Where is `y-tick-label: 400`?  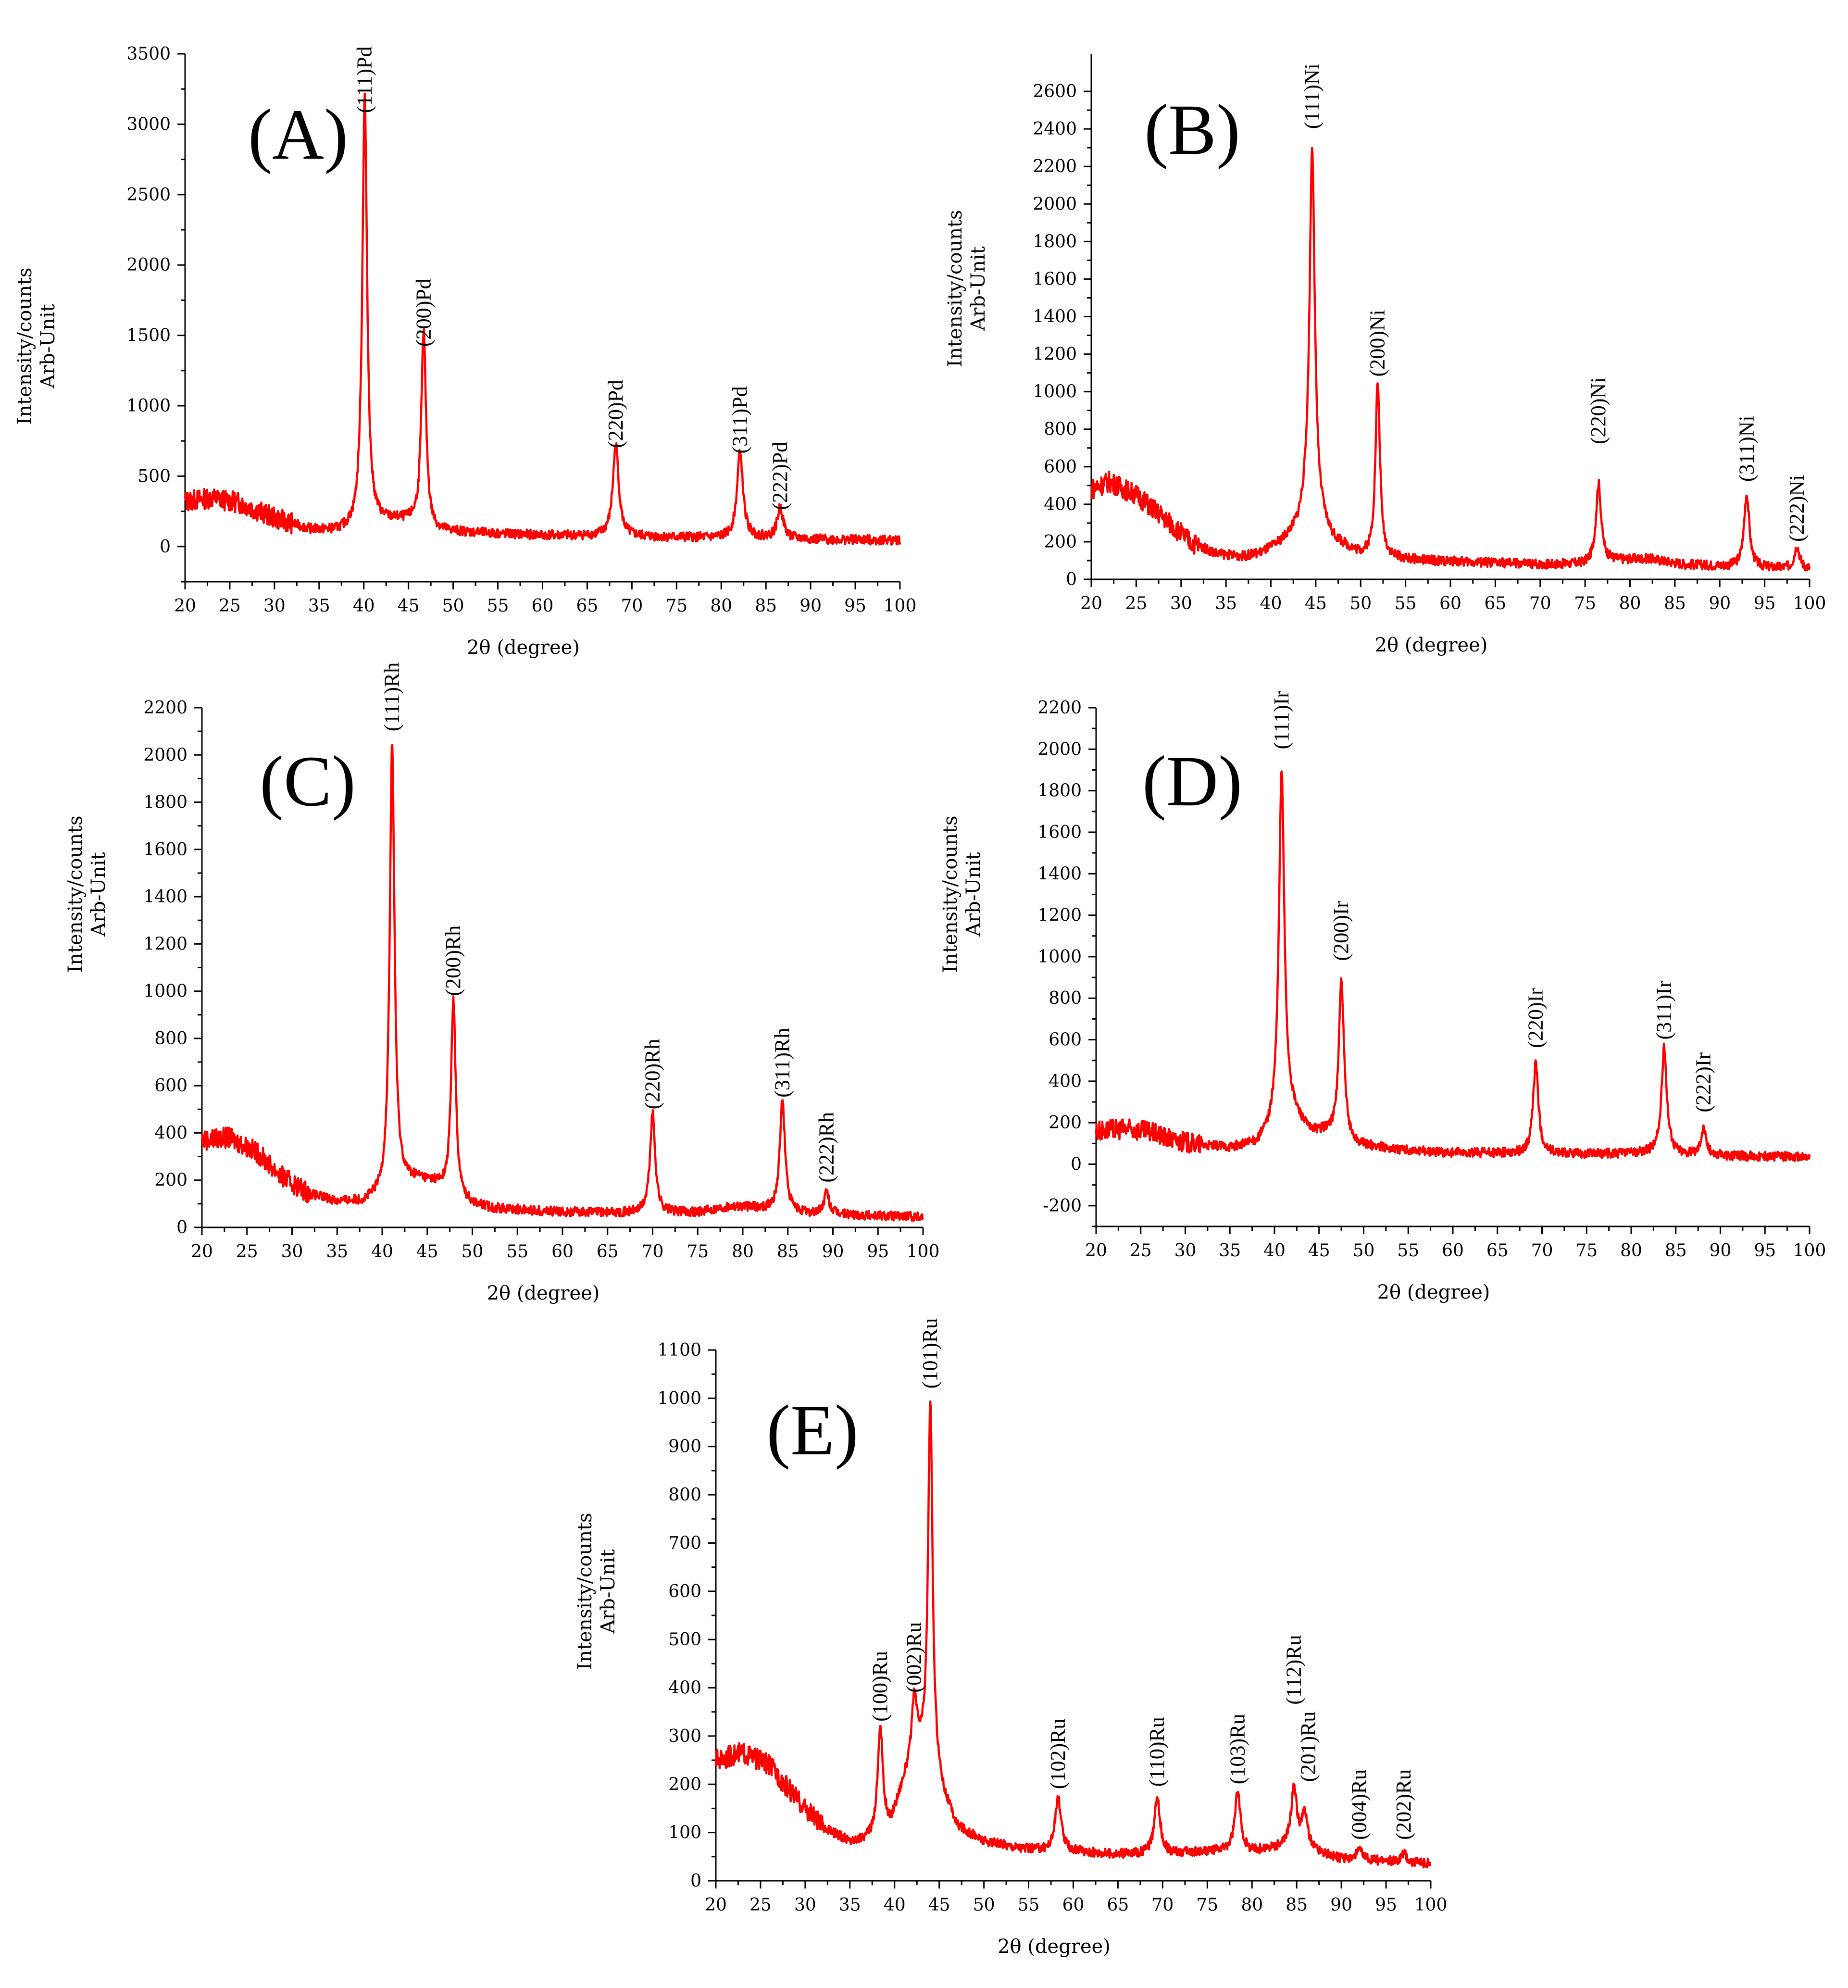 y-tick-label: 400 is located at coordinates (684, 1688).